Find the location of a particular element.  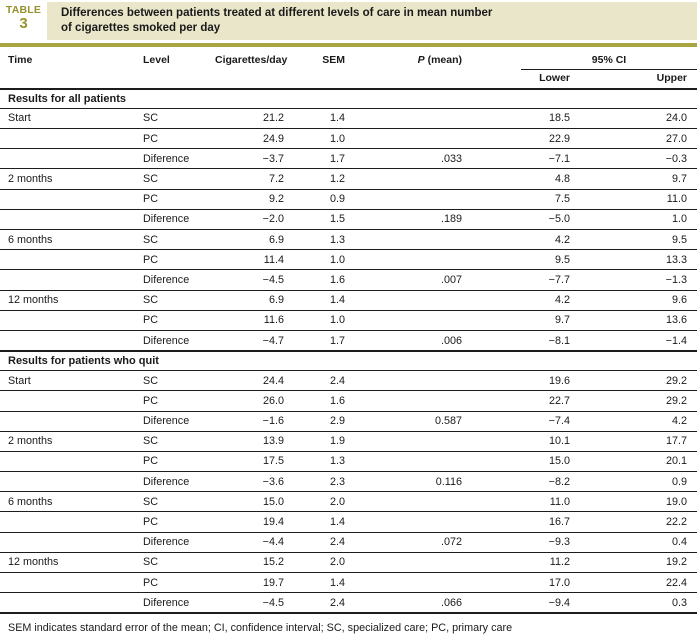

upper-cell: 1.0 is located at coordinates (634, 220).